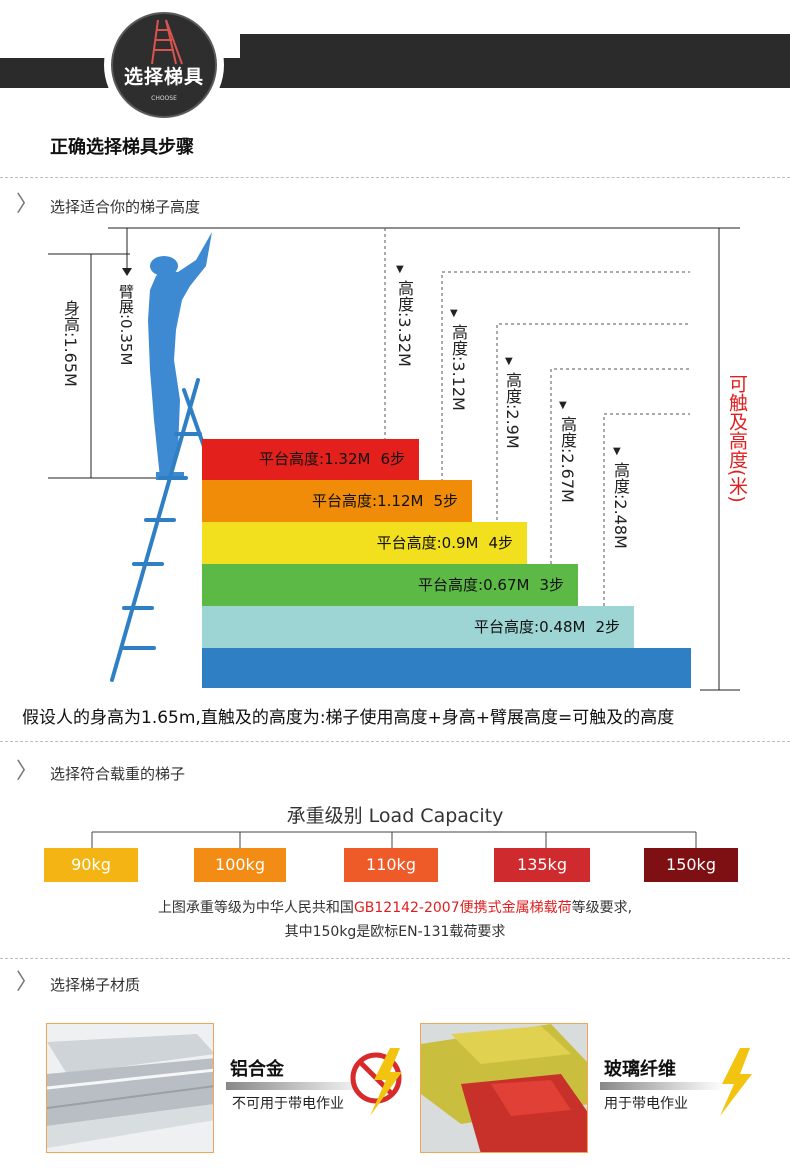 Image resolution: width=790 pixels, height=1173 pixels. I want to click on step-platform-label: 平台高度:1.32M, so click(315, 459).